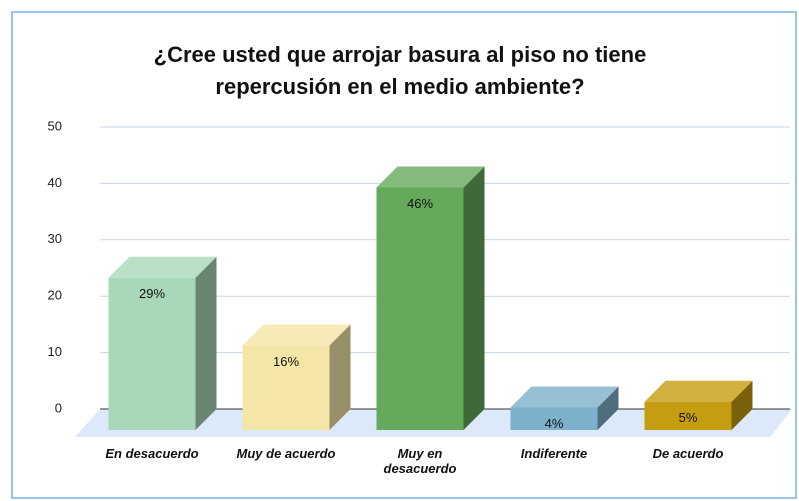 This screenshot has width=799, height=501. Describe the element at coordinates (286, 361) in the screenshot. I see `data-label: 16%` at that location.